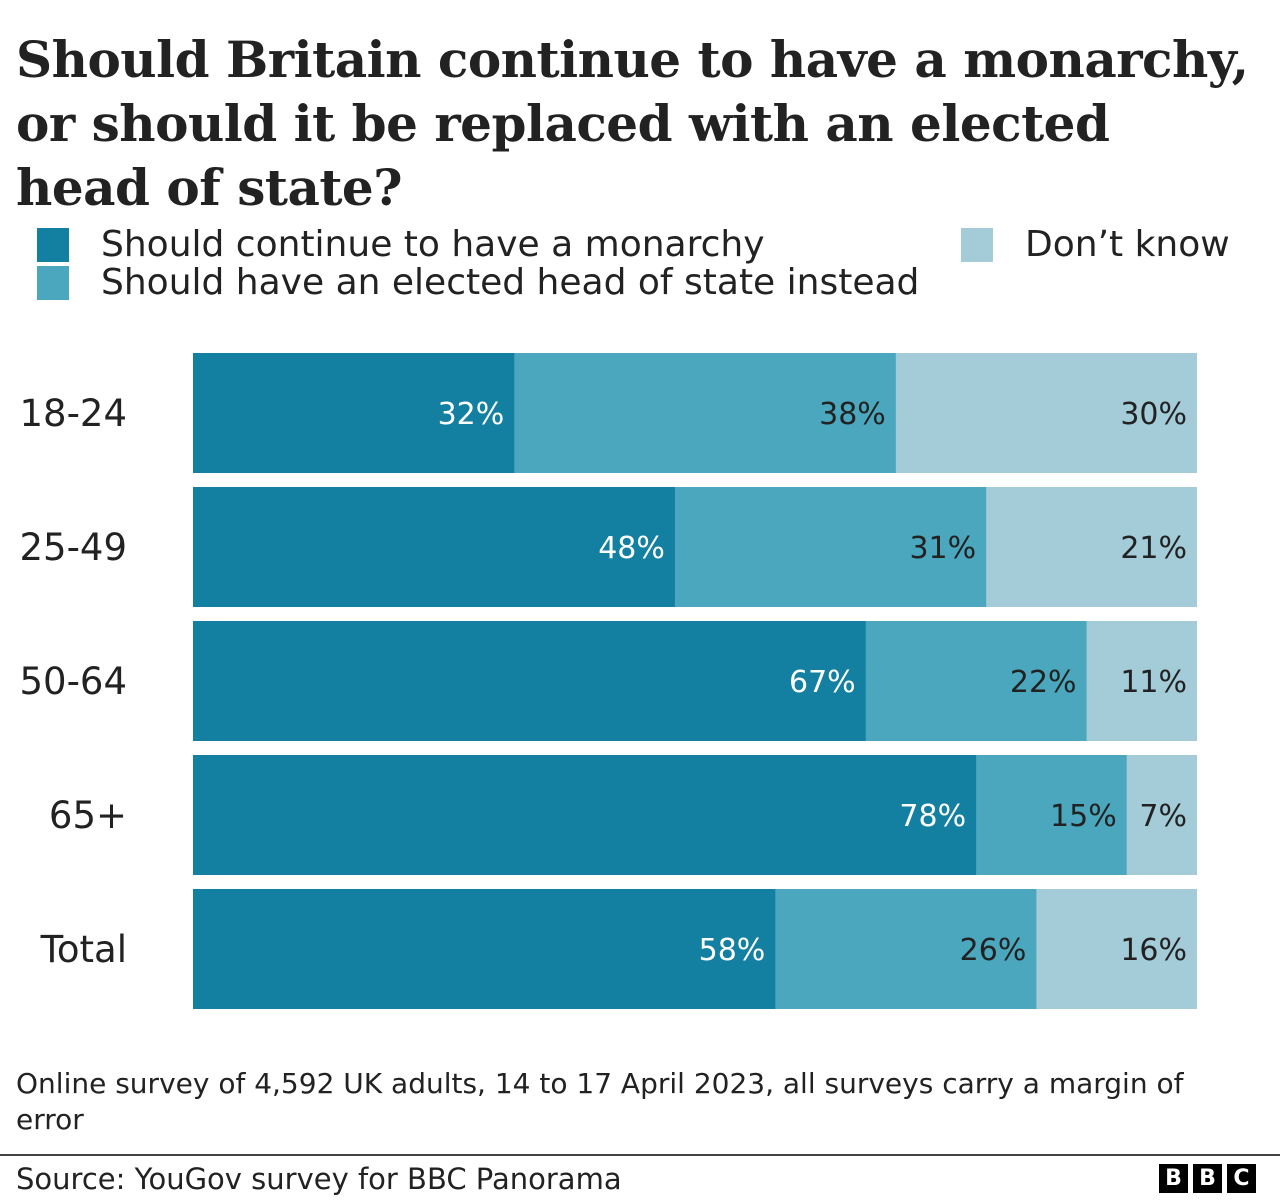 This screenshot has height=1200, width=1280. I want to click on divider, so click(640, 1155).